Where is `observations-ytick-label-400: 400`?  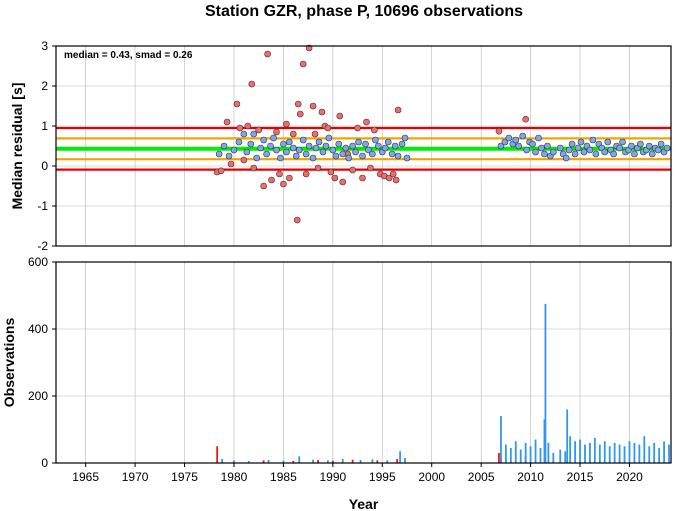
observations-ytick-label-400: 400 is located at coordinates (38, 329).